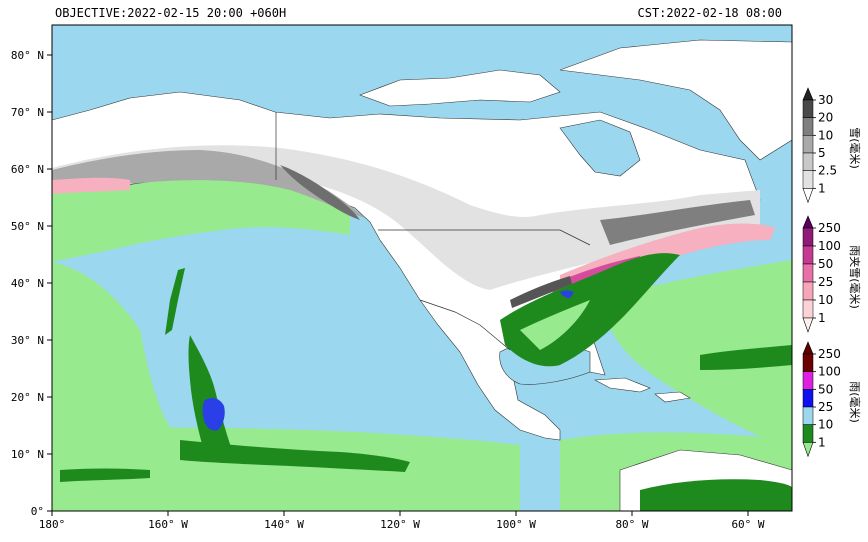  I want to click on legend-sleet: 250 100 50 25 10 1 雨夹雪(毫米), so click(832, 274).